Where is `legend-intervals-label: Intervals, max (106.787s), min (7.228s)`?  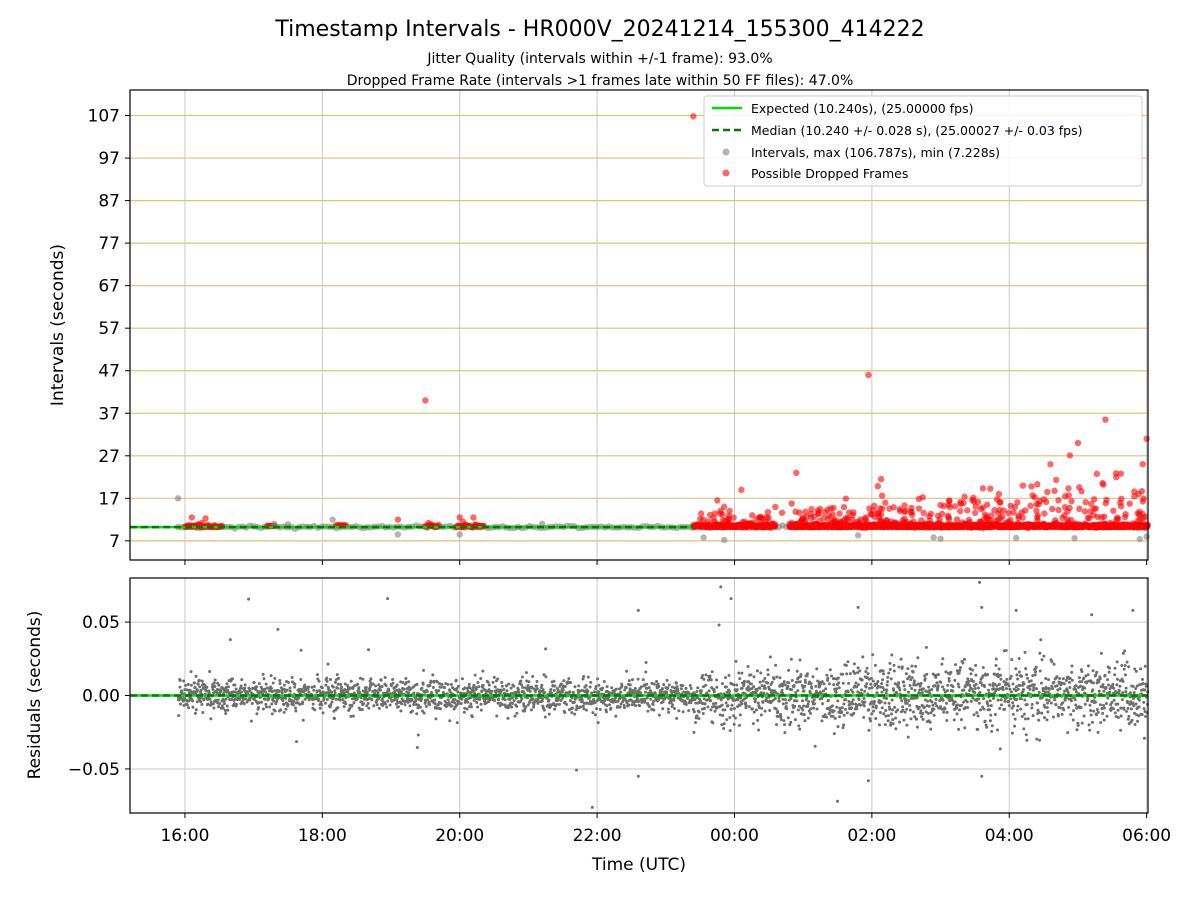
legend-intervals-label: Intervals, max (106.787s), min (7.228s) is located at coordinates (875, 152).